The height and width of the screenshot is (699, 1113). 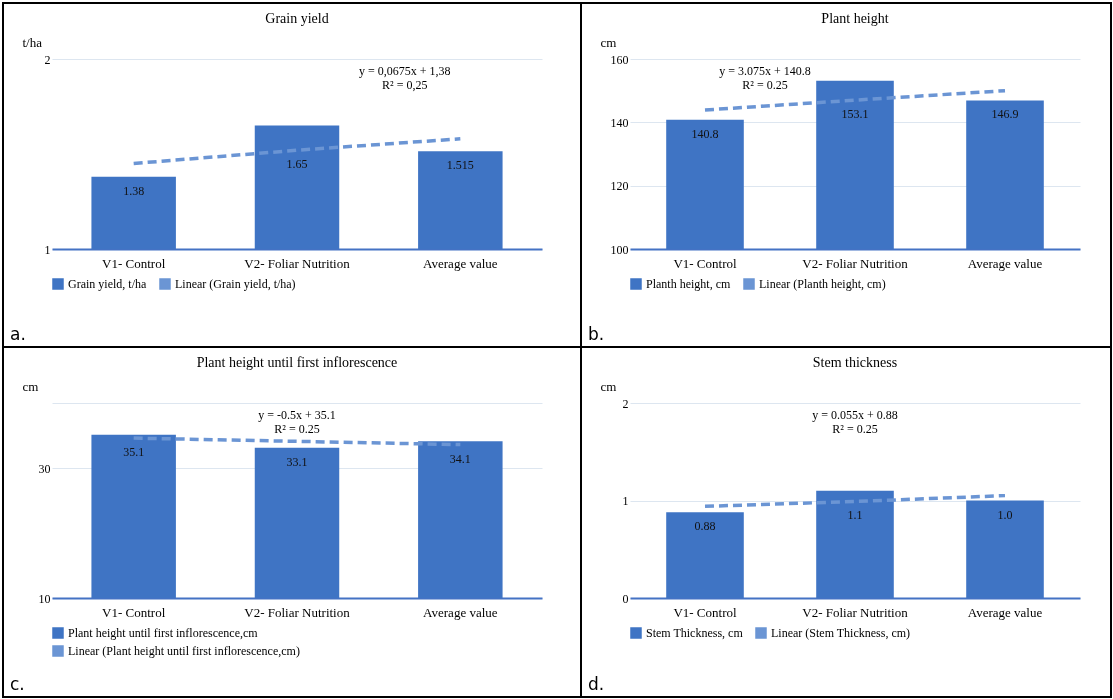 I want to click on data-label: 140.8, so click(x=705, y=133).